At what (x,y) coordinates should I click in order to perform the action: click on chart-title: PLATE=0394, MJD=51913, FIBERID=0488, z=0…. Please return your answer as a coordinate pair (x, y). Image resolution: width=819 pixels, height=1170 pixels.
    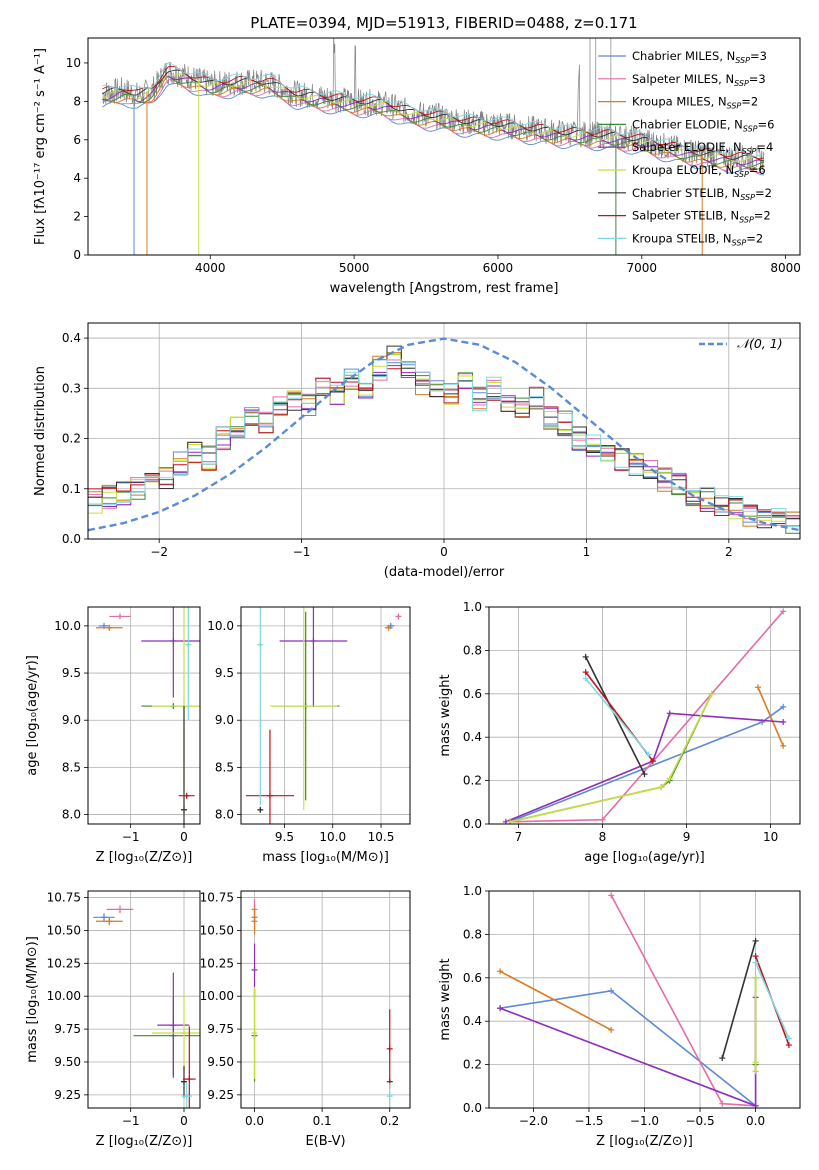
    Looking at the image, I should click on (443, 23).